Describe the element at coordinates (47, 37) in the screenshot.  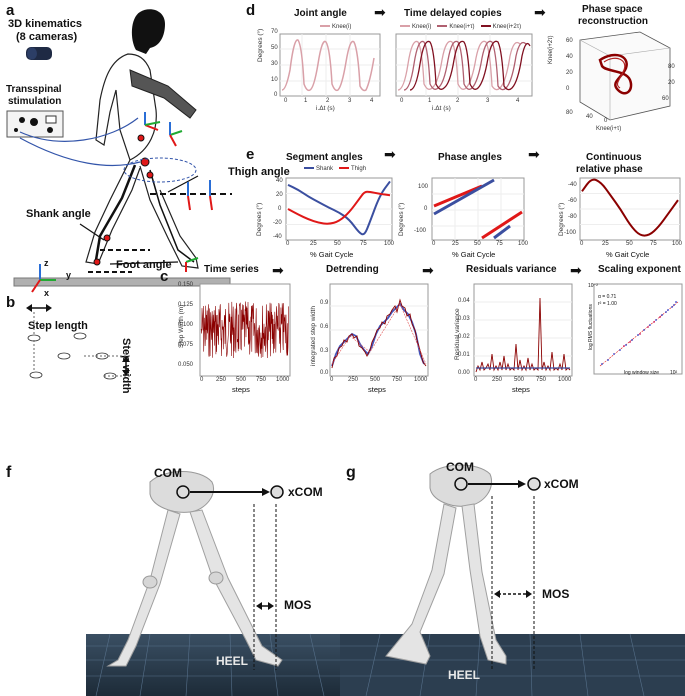
I see `cameras-label: (8 cameras)` at that location.